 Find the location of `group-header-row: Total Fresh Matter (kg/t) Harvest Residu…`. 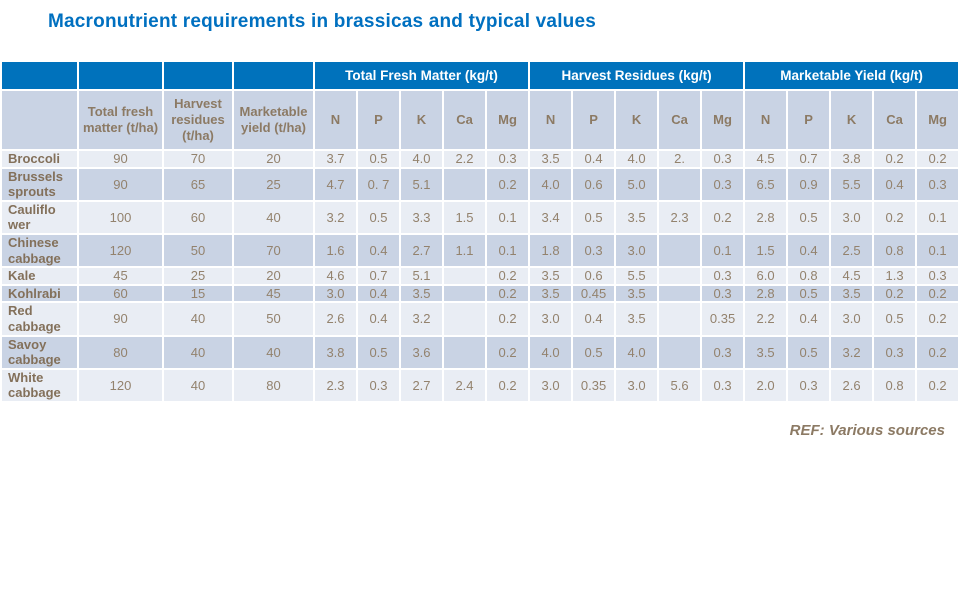

group-header-row: Total Fresh Matter (kg/t) Harvest Residu… is located at coordinates (479, 75).